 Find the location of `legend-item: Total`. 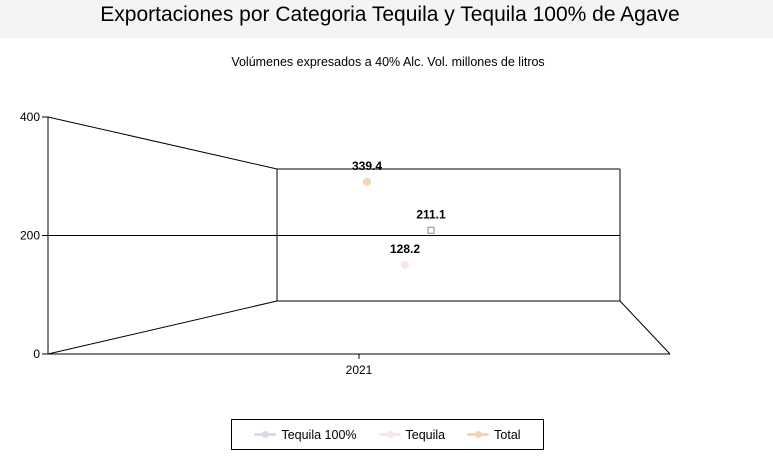

legend-item: Total is located at coordinates (494, 434).